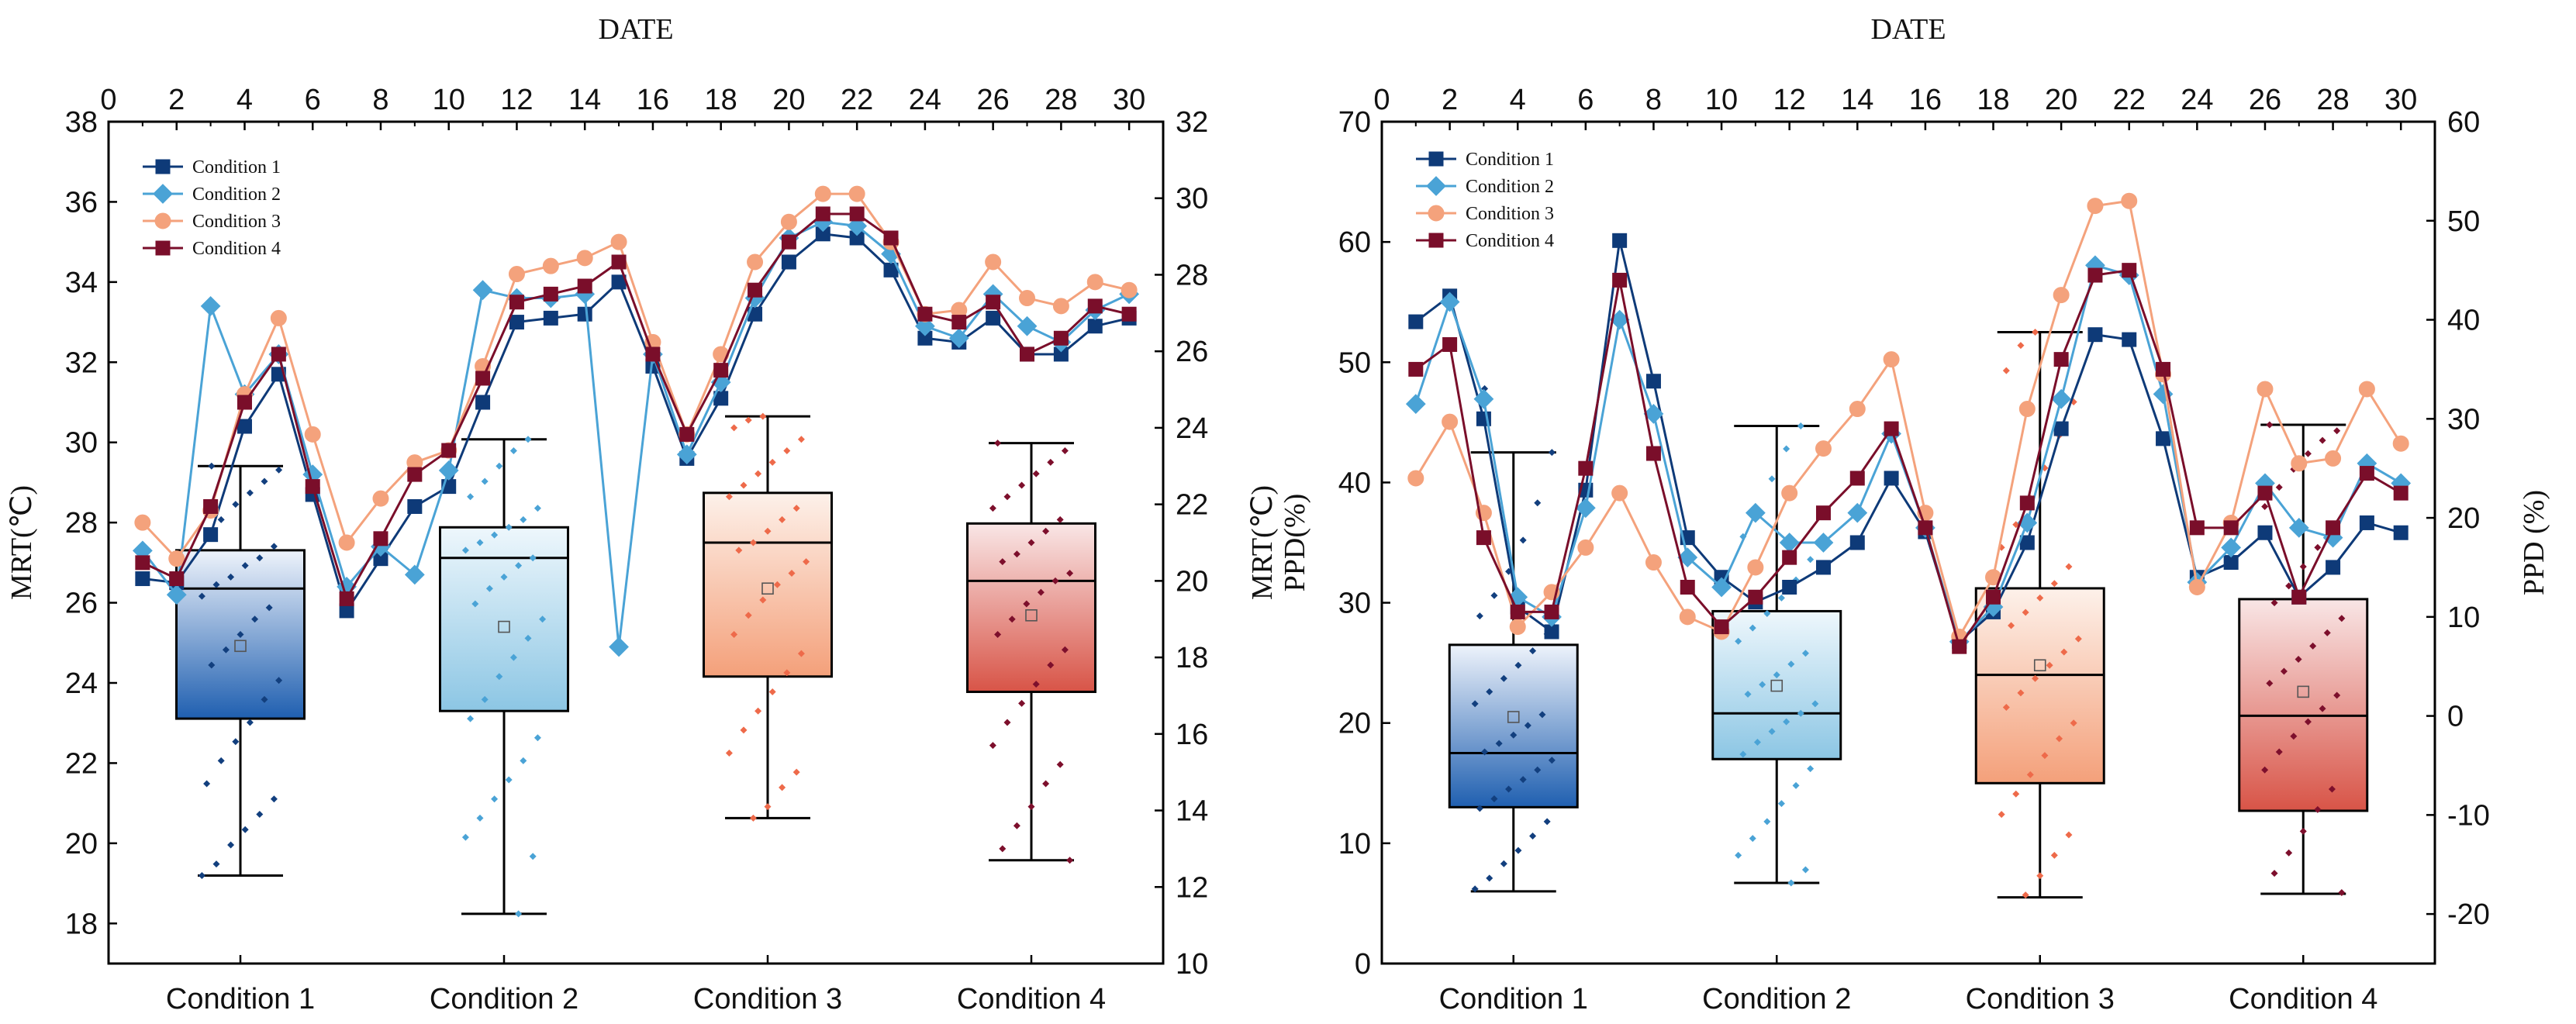 This screenshot has width=2576, height=1024. Describe the element at coordinates (82, 122) in the screenshot. I see `mrt-left-y-tick-label: 38` at that location.